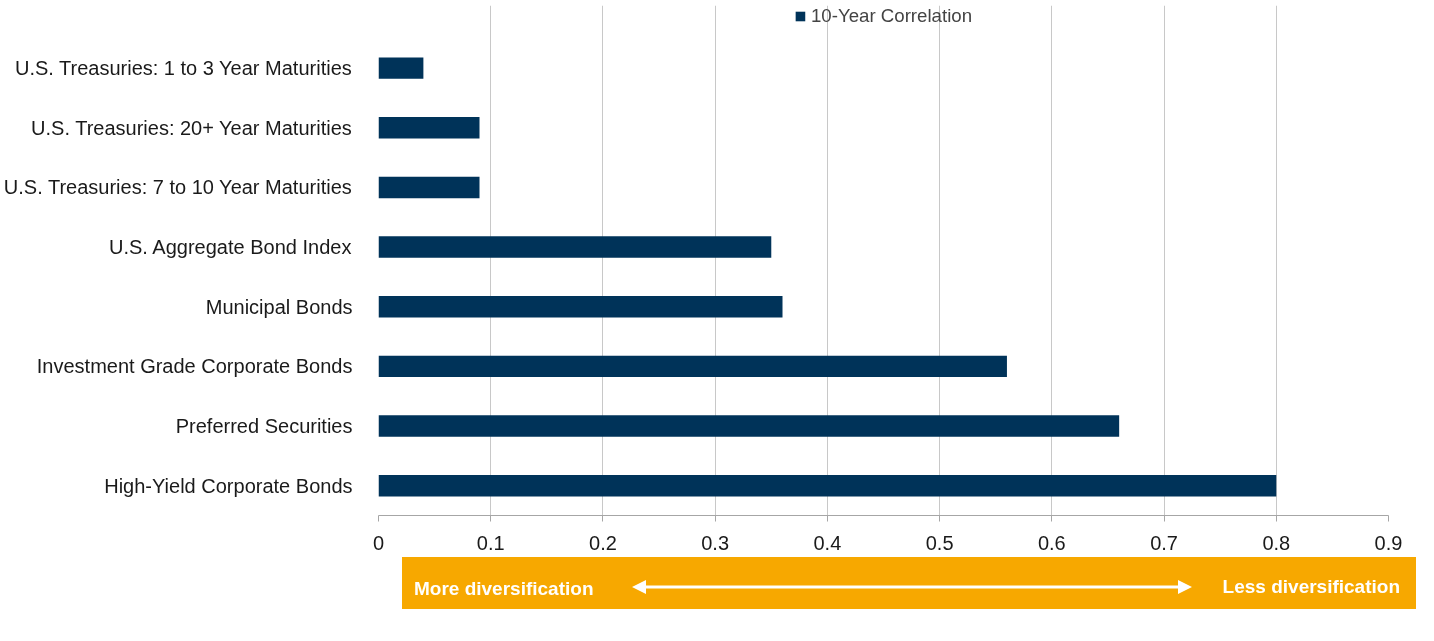 The width and height of the screenshot is (1434, 641). What do you see at coordinates (827, 542) in the screenshot?
I see `x-tick-label: 0.4` at bounding box center [827, 542].